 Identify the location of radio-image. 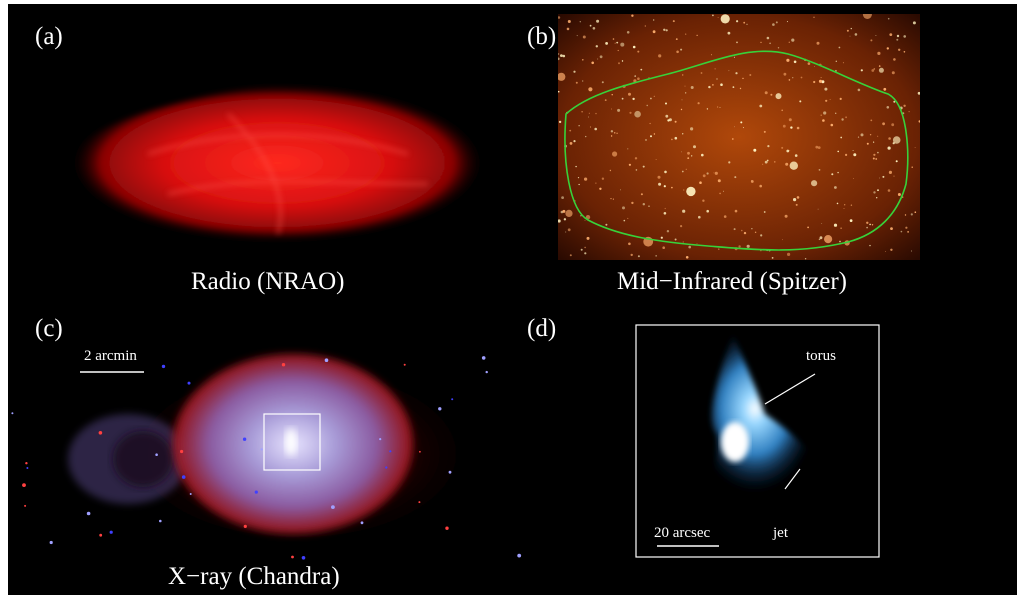
(277, 163).